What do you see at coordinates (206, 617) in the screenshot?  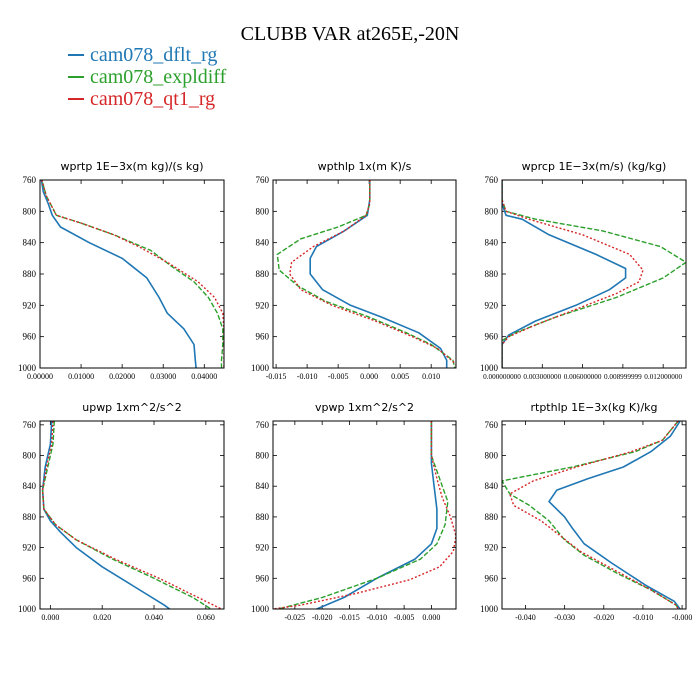 I see `x-tick-label: 0.060` at bounding box center [206, 617].